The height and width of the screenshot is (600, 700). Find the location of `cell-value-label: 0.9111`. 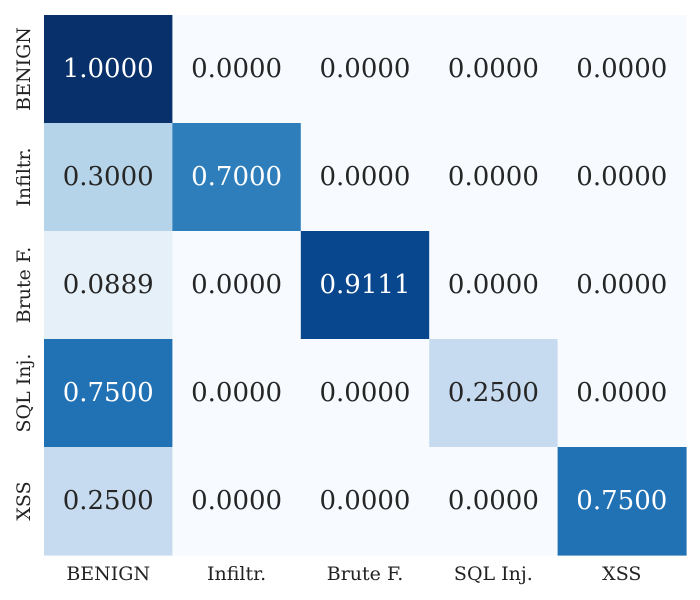

cell-value-label: 0.9111 is located at coordinates (365, 285).